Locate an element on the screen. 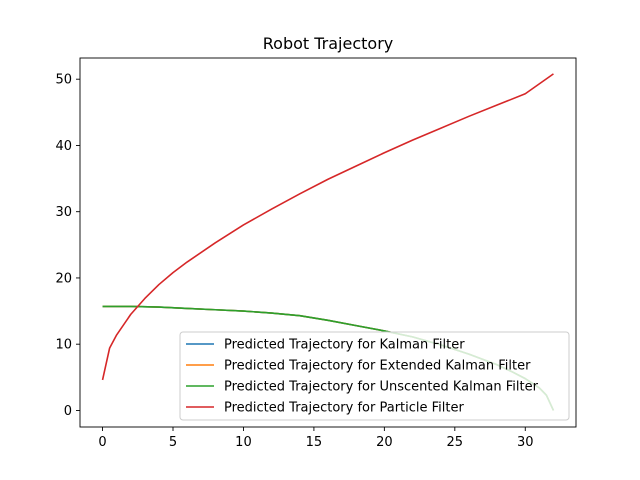  y-tick-label: 40 is located at coordinates (63, 146).